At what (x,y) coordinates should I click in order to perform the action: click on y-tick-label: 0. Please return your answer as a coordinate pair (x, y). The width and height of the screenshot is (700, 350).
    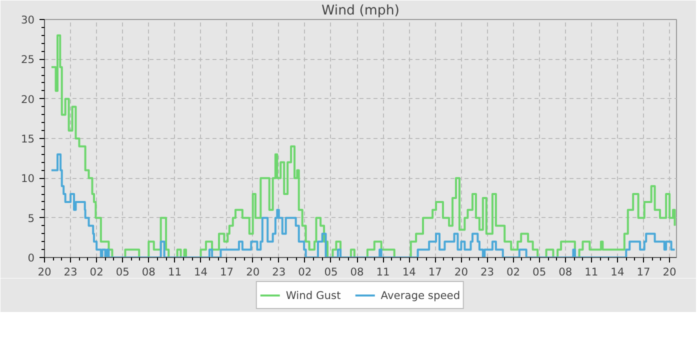
    Looking at the image, I should click on (31, 258).